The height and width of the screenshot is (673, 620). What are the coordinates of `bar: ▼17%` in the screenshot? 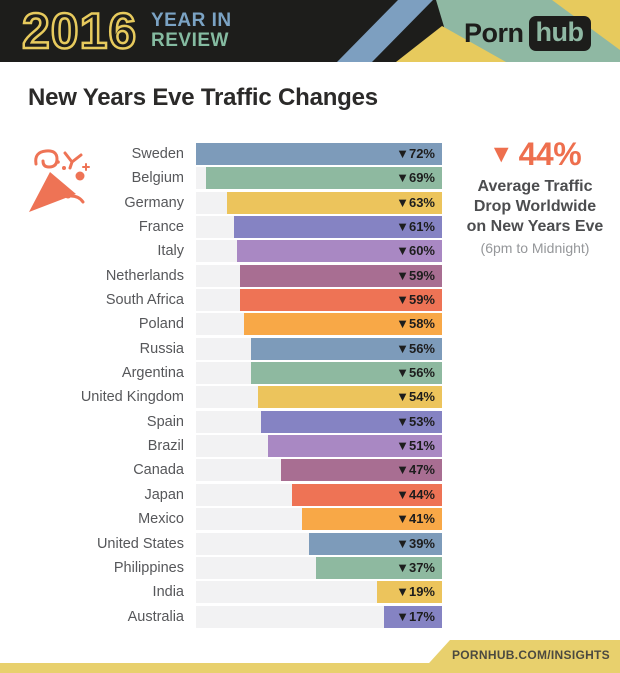 It's located at (412, 616).